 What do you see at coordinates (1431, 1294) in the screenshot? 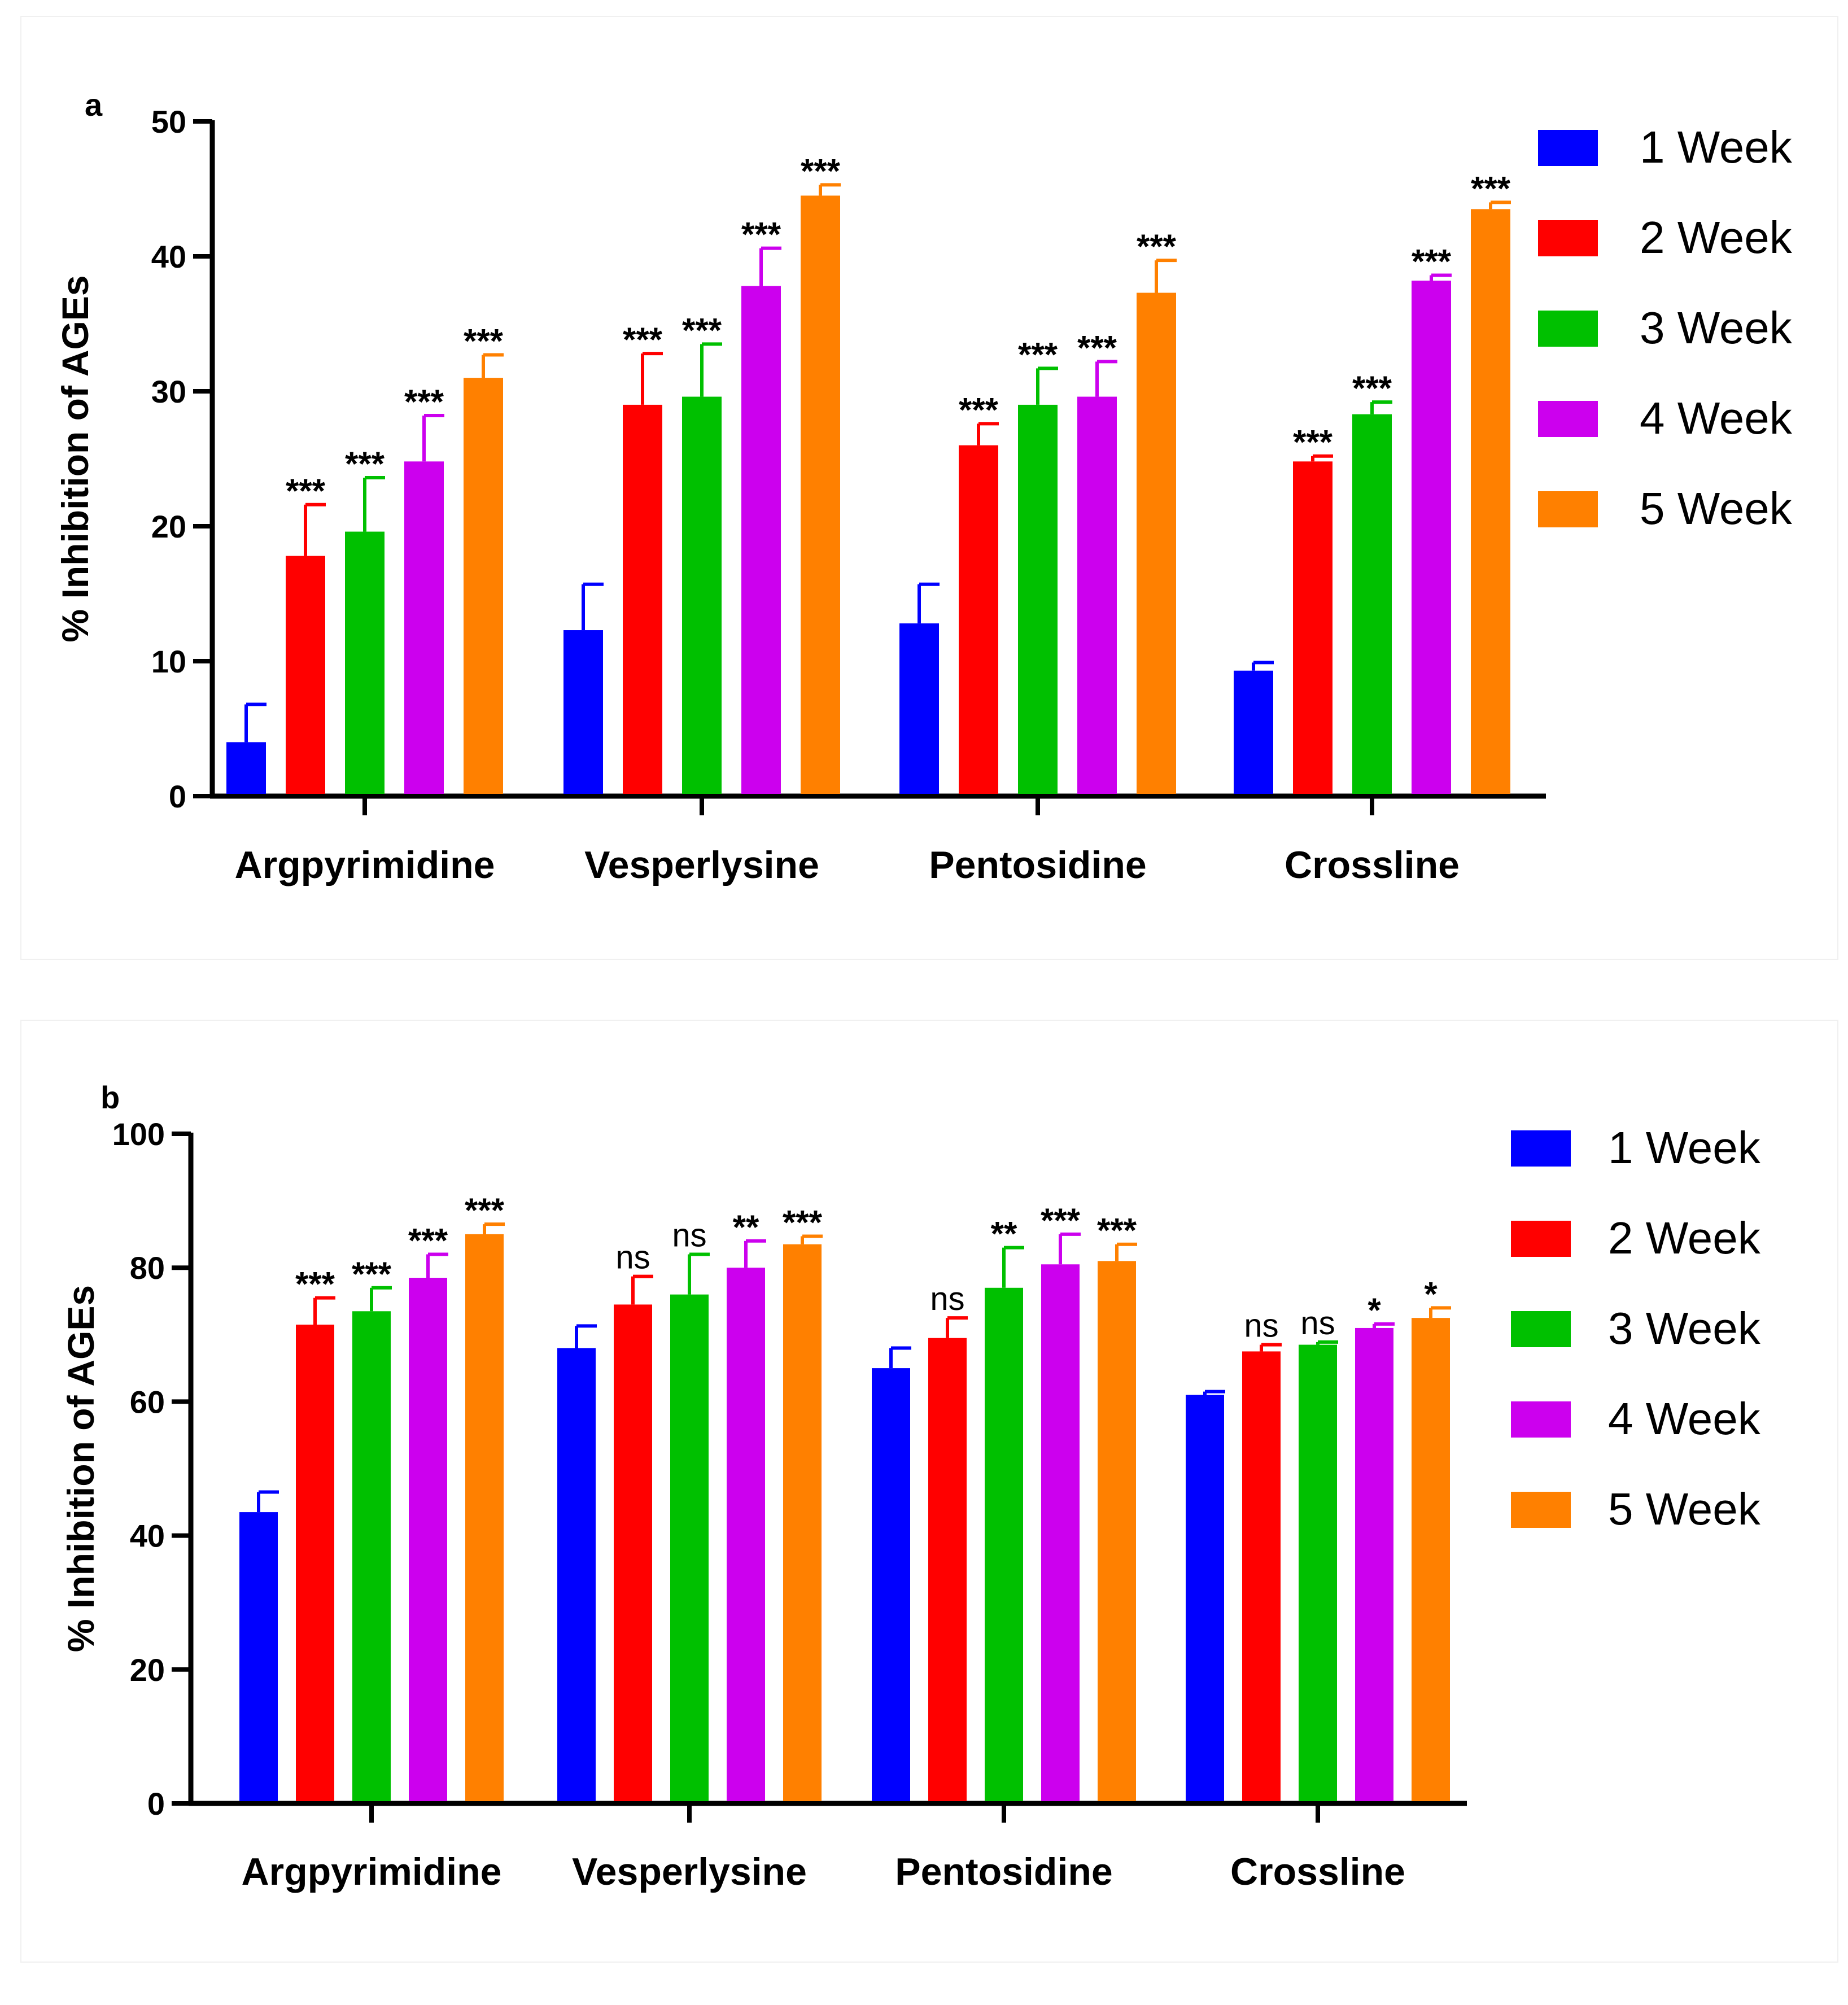
I see `chart-b-significance-label: *` at bounding box center [1431, 1294].